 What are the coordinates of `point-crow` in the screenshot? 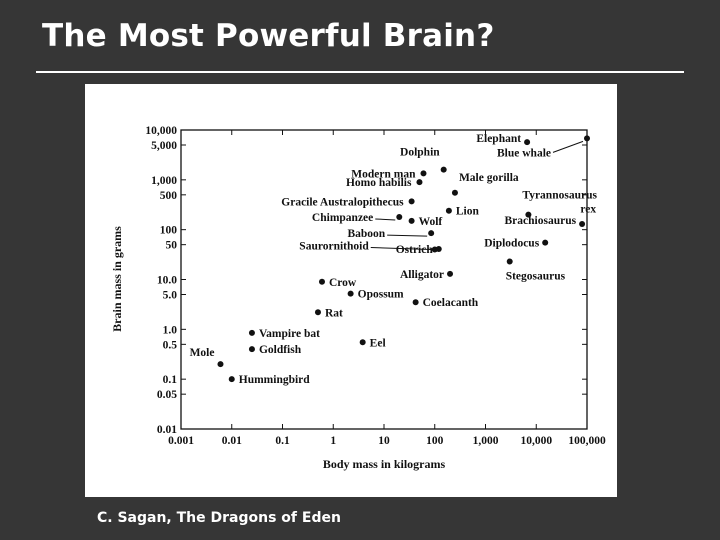 It's located at (321, 281).